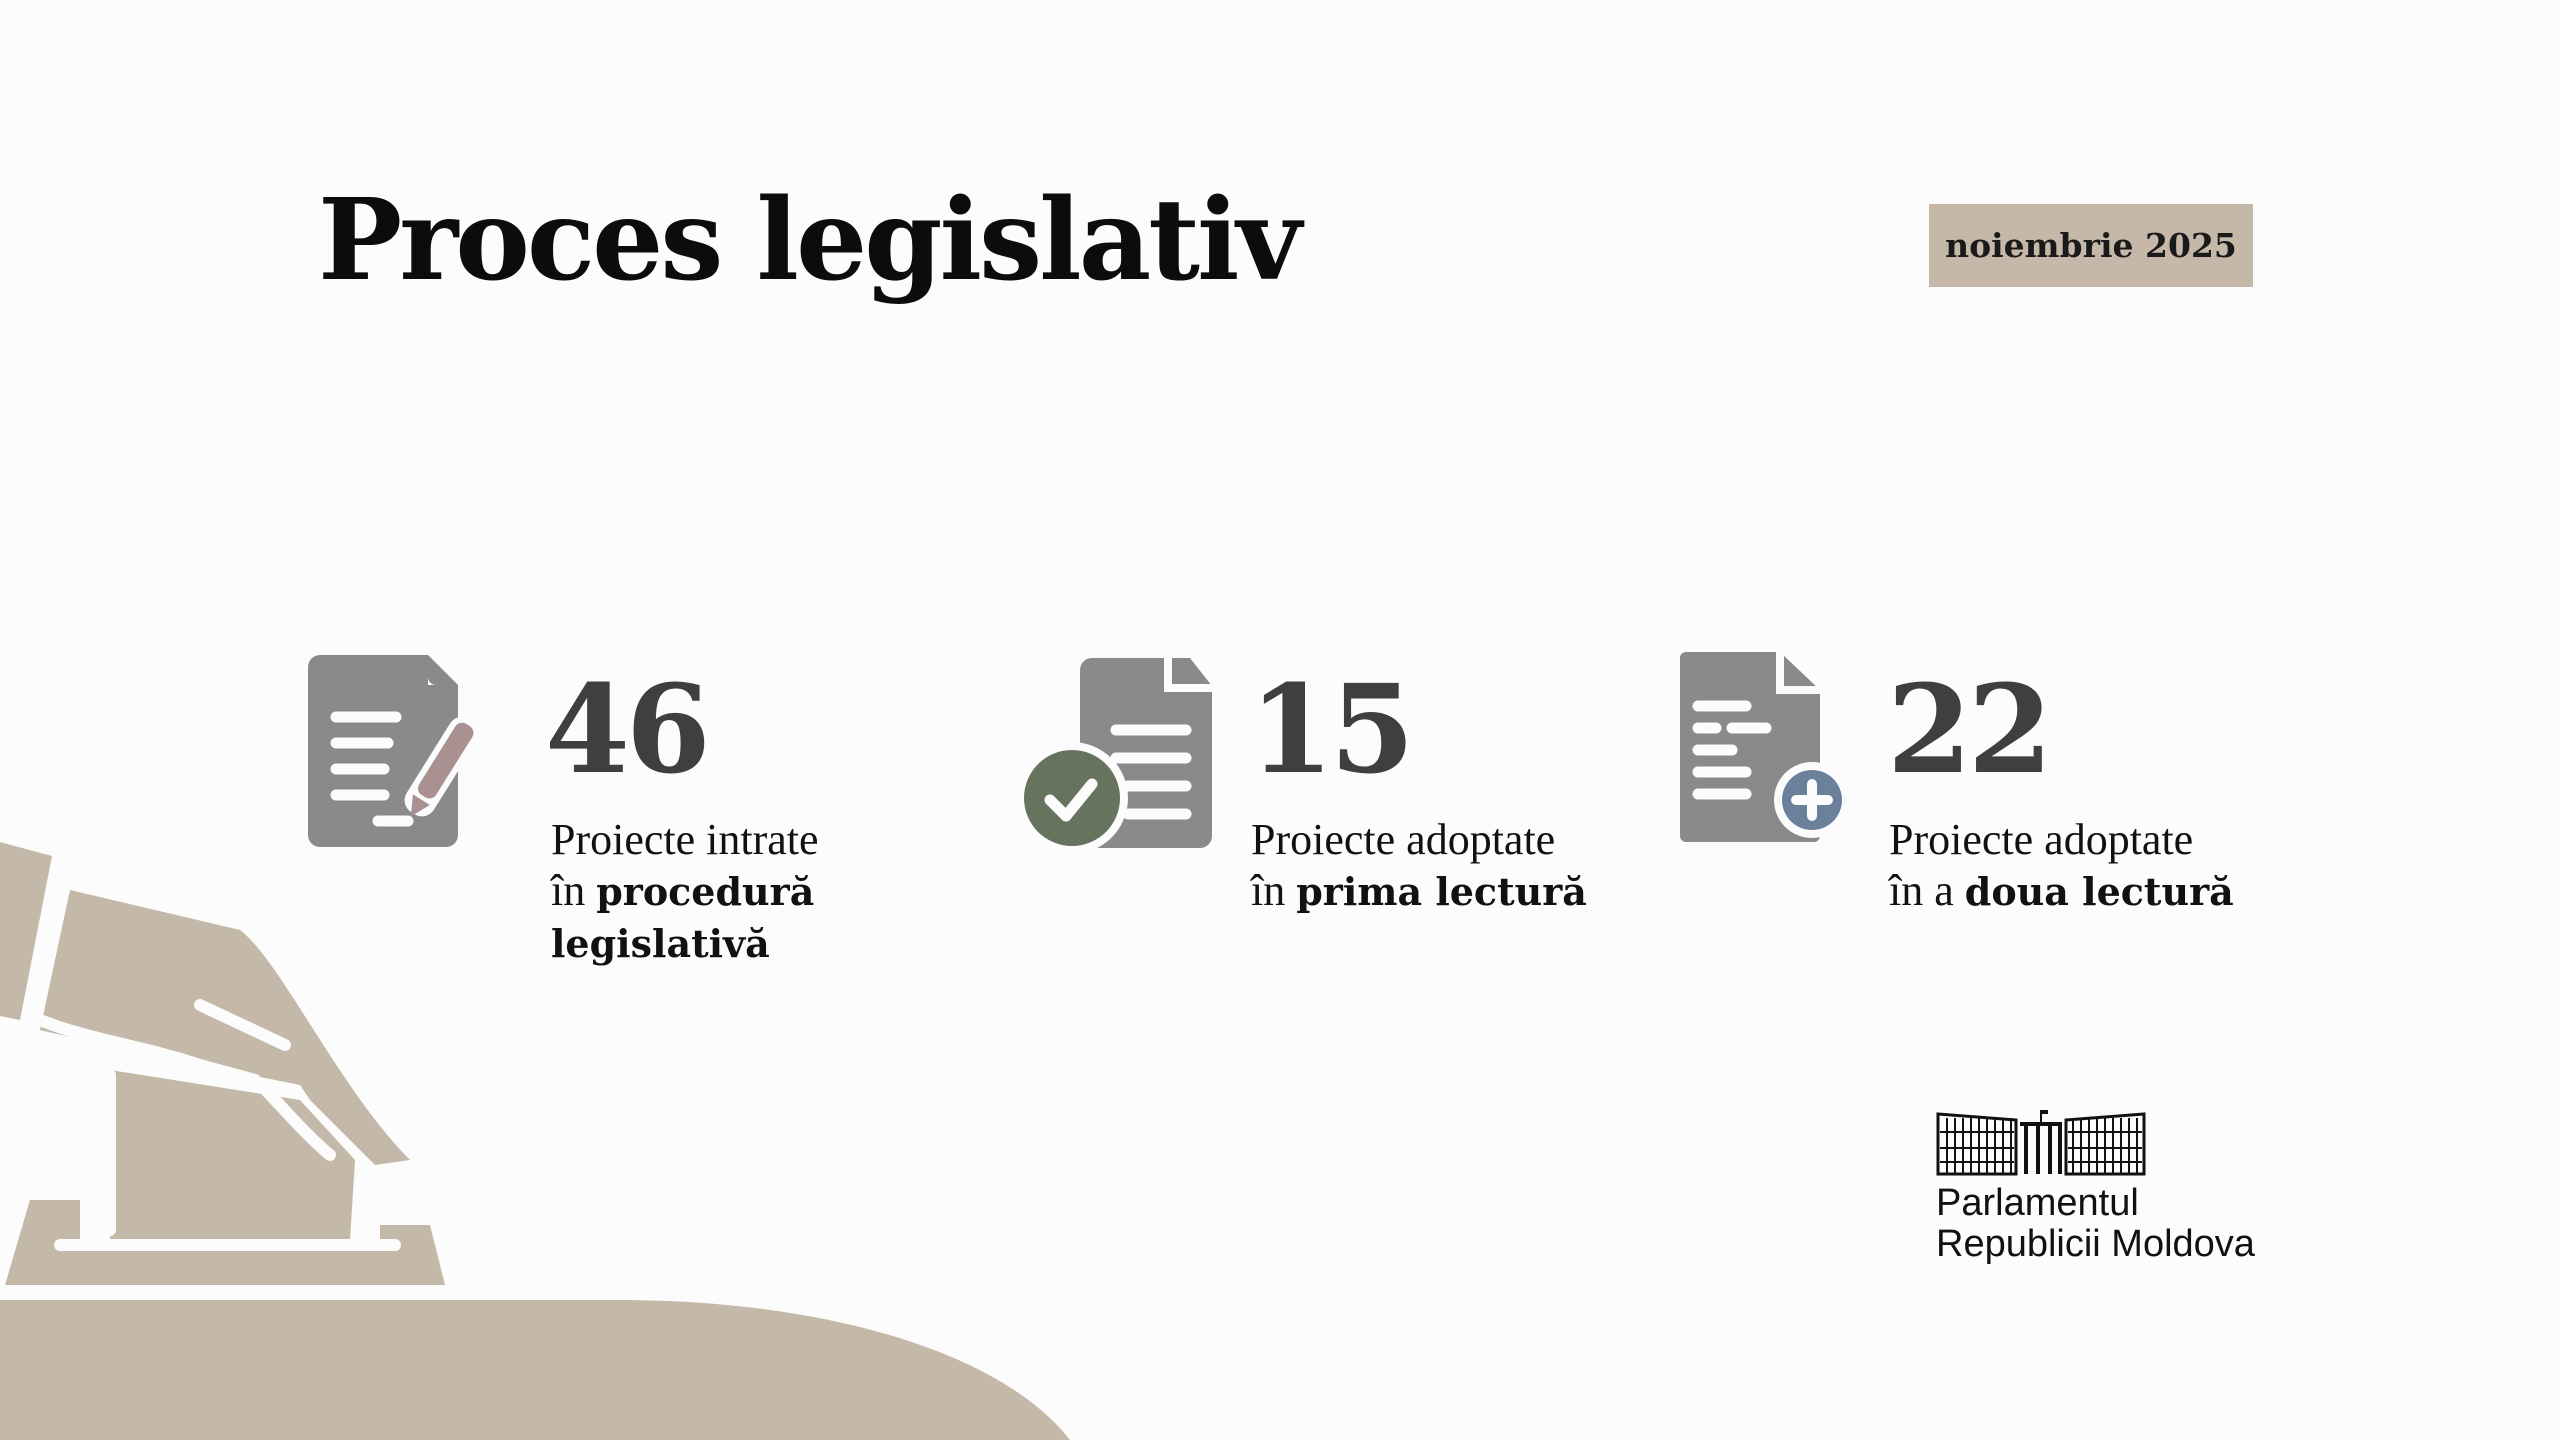 This screenshot has height=1440, width=2560. Describe the element at coordinates (810, 240) in the screenshot. I see `page-title: Proces legislativ` at that location.